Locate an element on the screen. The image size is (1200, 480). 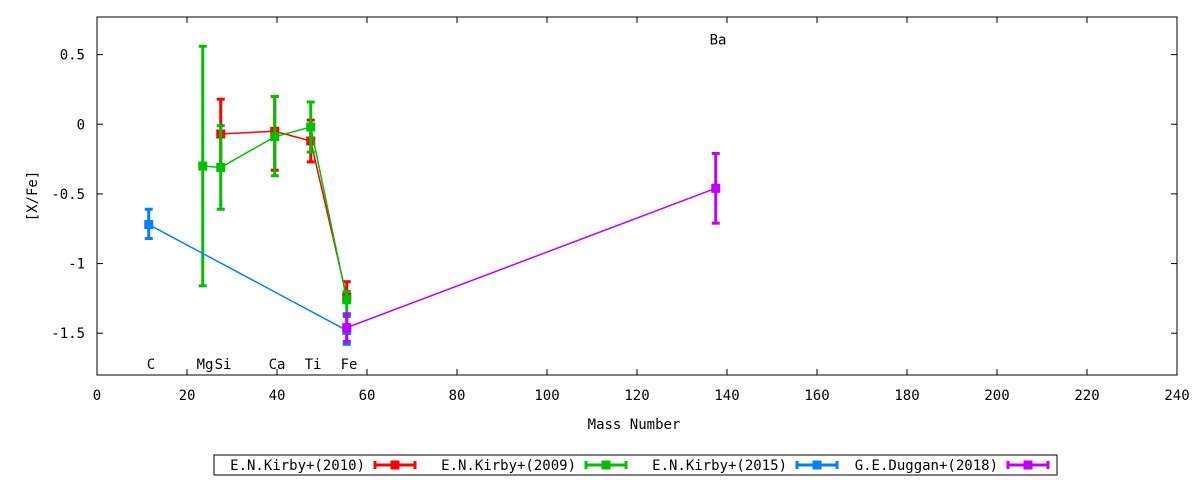
element-label: Mg is located at coordinates (205, 365).